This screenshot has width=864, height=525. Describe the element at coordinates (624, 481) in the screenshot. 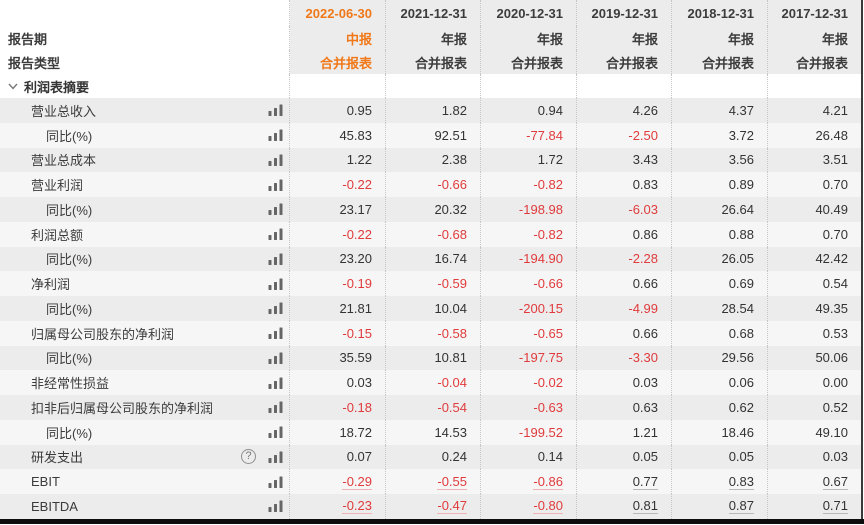

I see `metric-value-cell: 0.77` at that location.